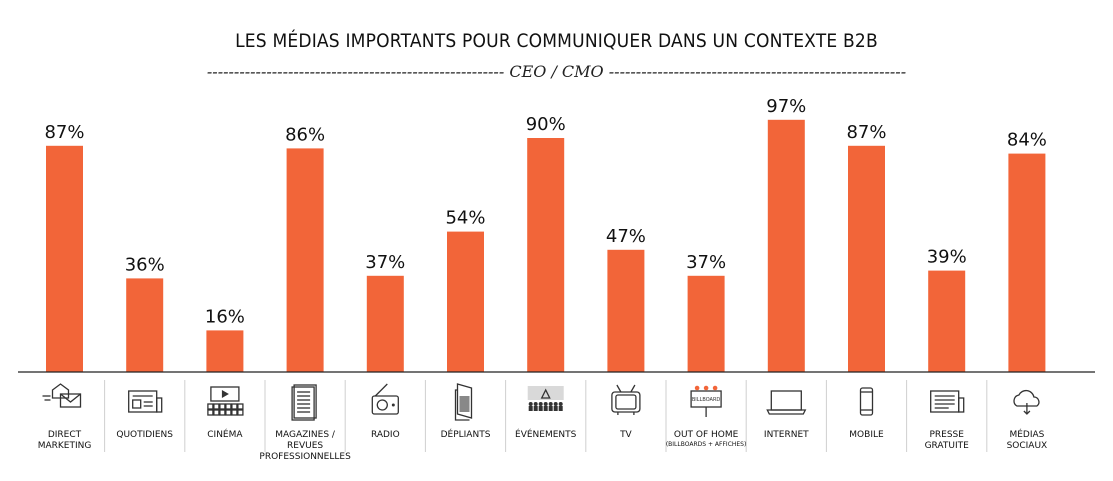 This screenshot has width=1113, height=481. Describe the element at coordinates (546, 434) in the screenshot. I see `category-label: ÉVÉNEMENTS` at that location.